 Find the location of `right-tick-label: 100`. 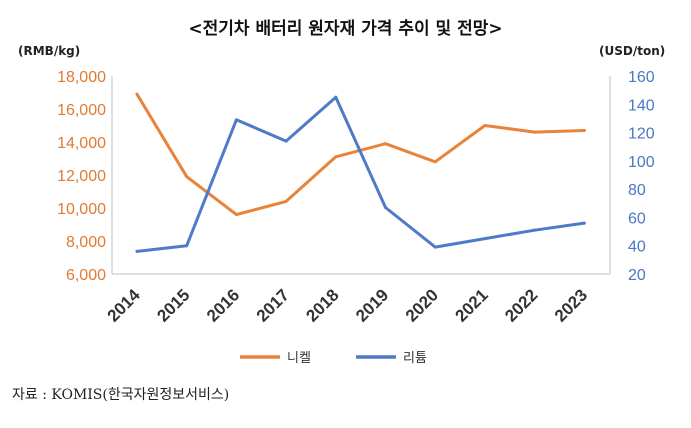

right-tick-label: 100 is located at coordinates (641, 162).